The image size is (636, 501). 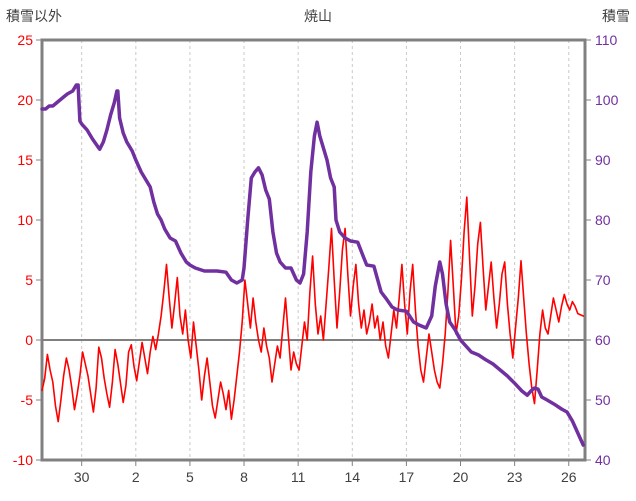 What do you see at coordinates (25, 160) in the screenshot?
I see `left-axis-tick-label: 15` at bounding box center [25, 160].